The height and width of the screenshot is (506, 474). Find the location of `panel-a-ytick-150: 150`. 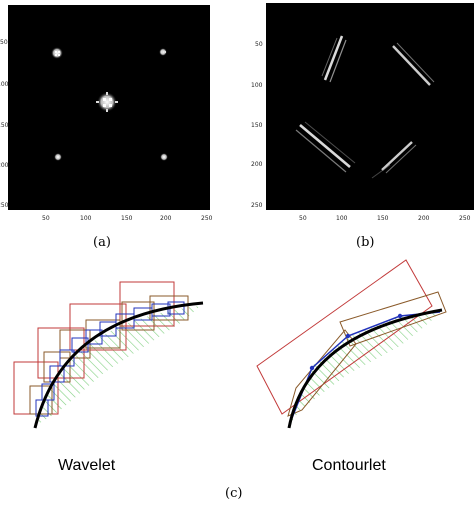

panel-a-ytick-150: 150 is located at coordinates (4, 125).